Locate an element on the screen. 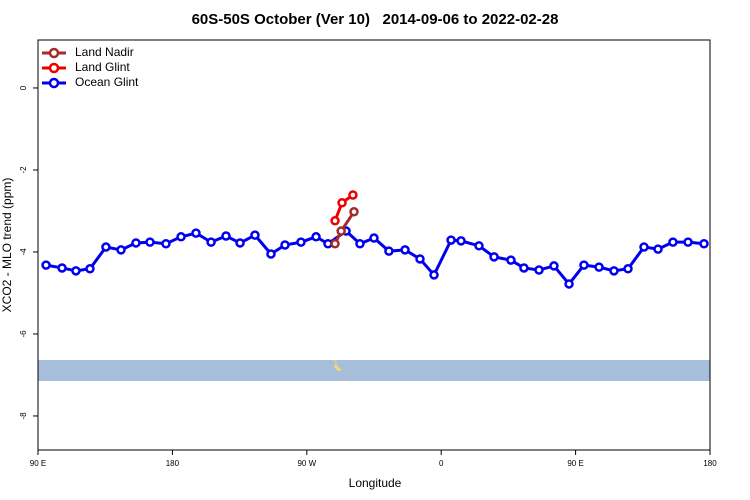 This screenshot has height=500, width=750. y-axis-label: XCO2 - MLO trend (ppm) is located at coordinates (7, 245).